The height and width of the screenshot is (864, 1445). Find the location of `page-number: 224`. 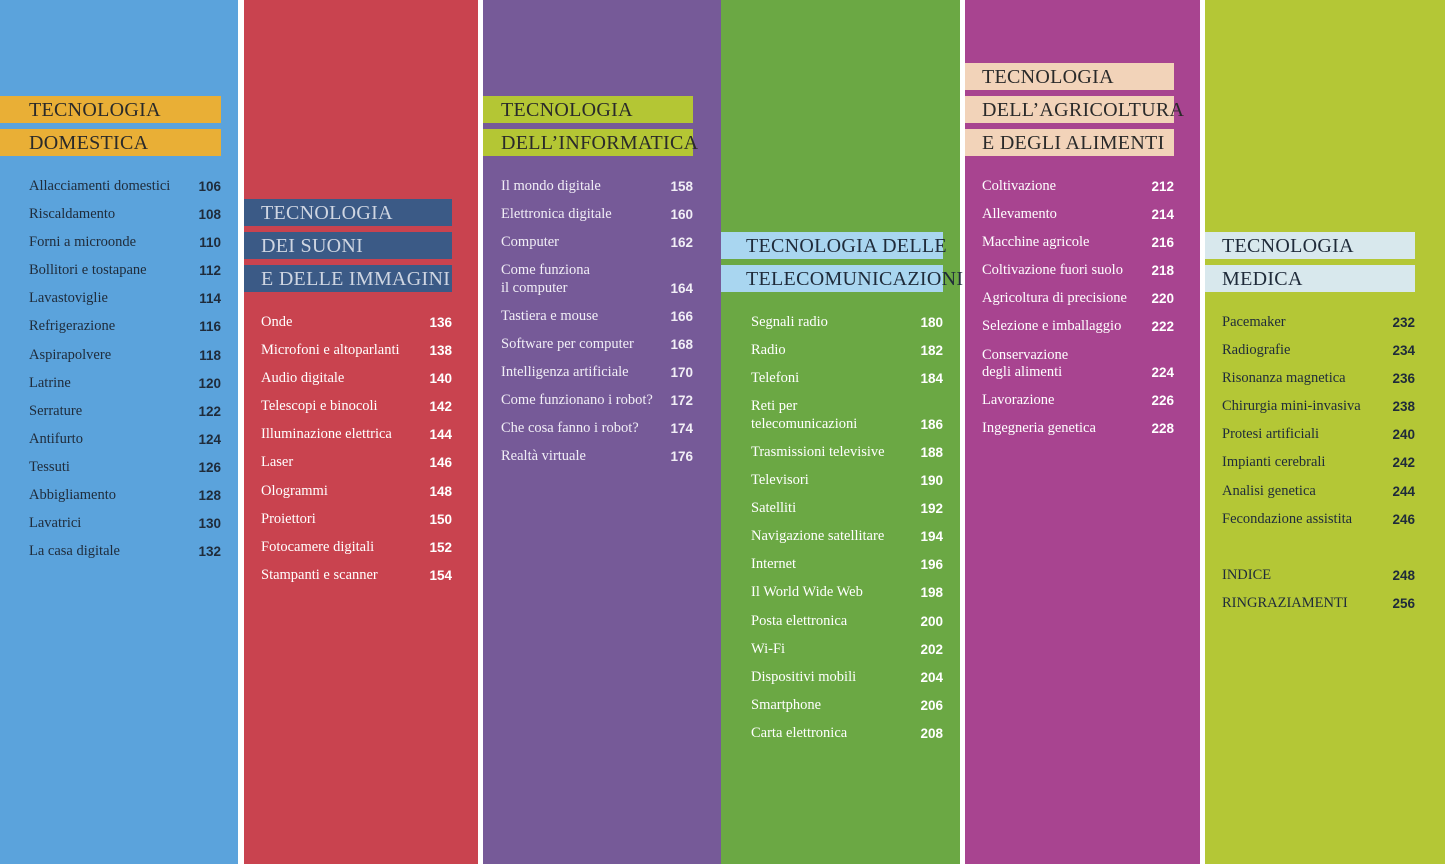

page-number: 224 is located at coordinates (1162, 373).